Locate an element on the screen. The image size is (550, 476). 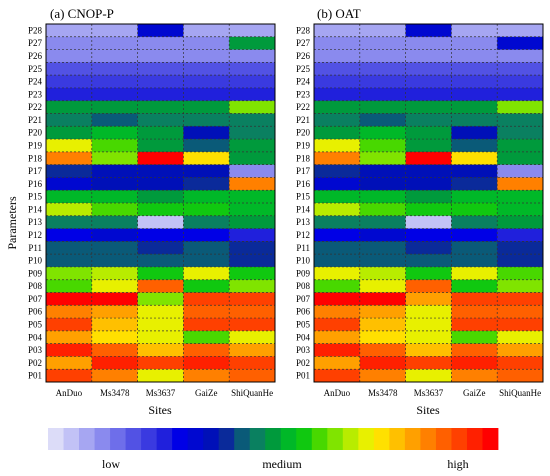
panel-b-cell-p19-ms3478 is located at coordinates (382, 146).